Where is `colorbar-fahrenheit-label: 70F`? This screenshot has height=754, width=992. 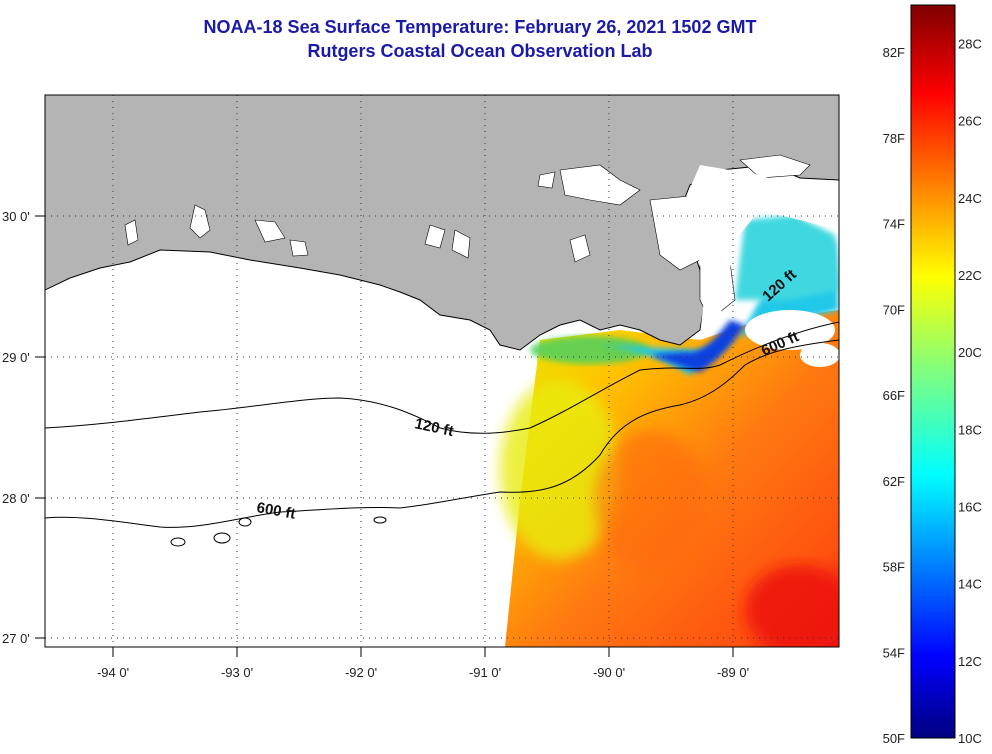
colorbar-fahrenheit-label: 70F is located at coordinates (894, 309).